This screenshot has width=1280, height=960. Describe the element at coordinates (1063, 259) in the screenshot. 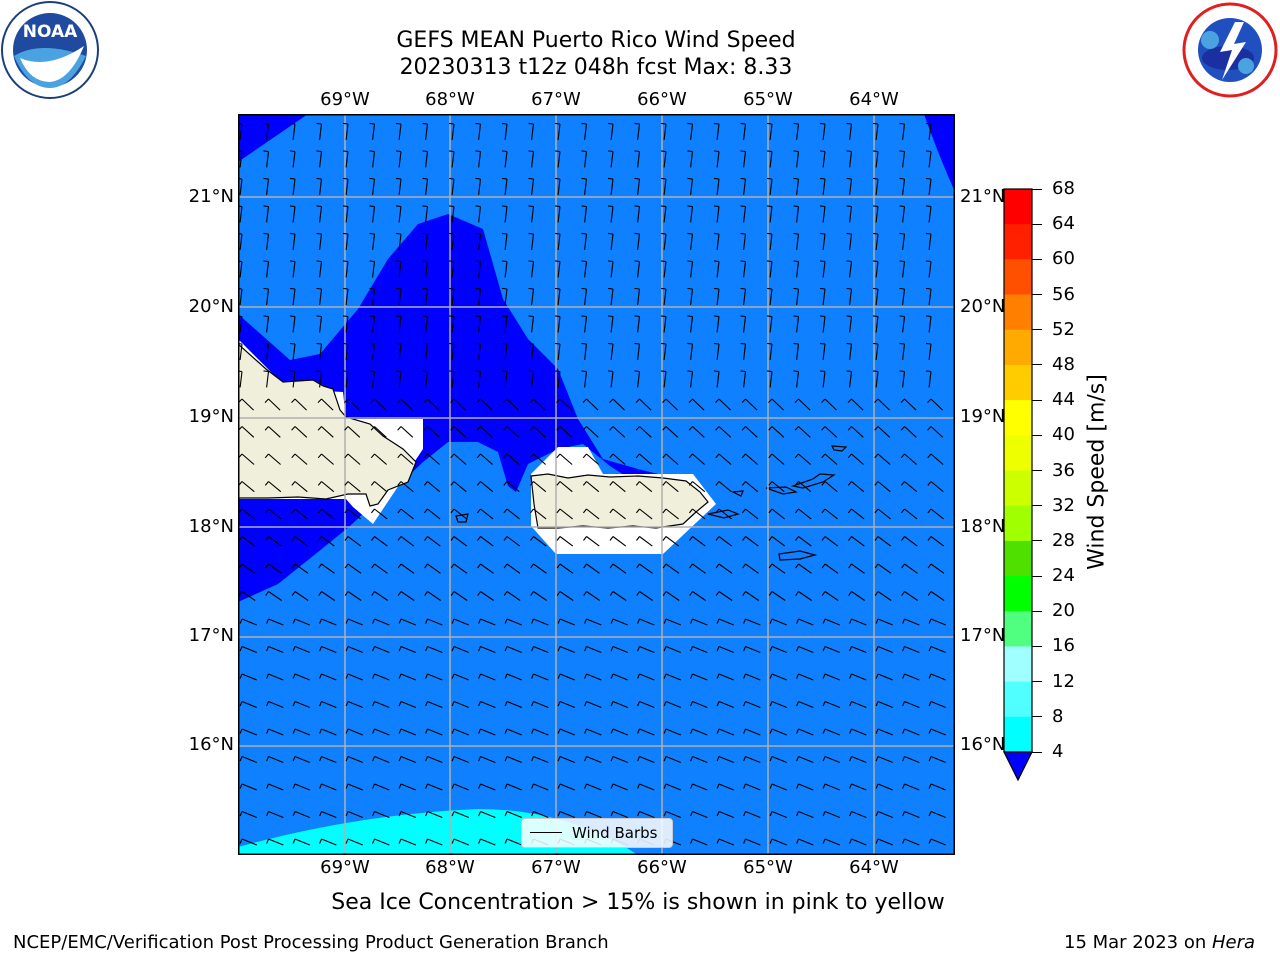

I see `colorbar-tick-label: 60` at that location.